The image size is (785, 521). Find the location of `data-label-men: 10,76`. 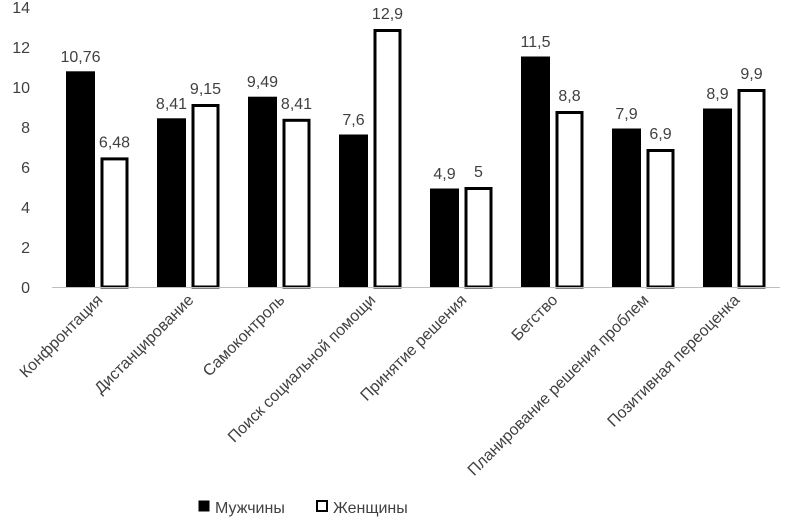

data-label-men: 10,76 is located at coordinates (80, 57).